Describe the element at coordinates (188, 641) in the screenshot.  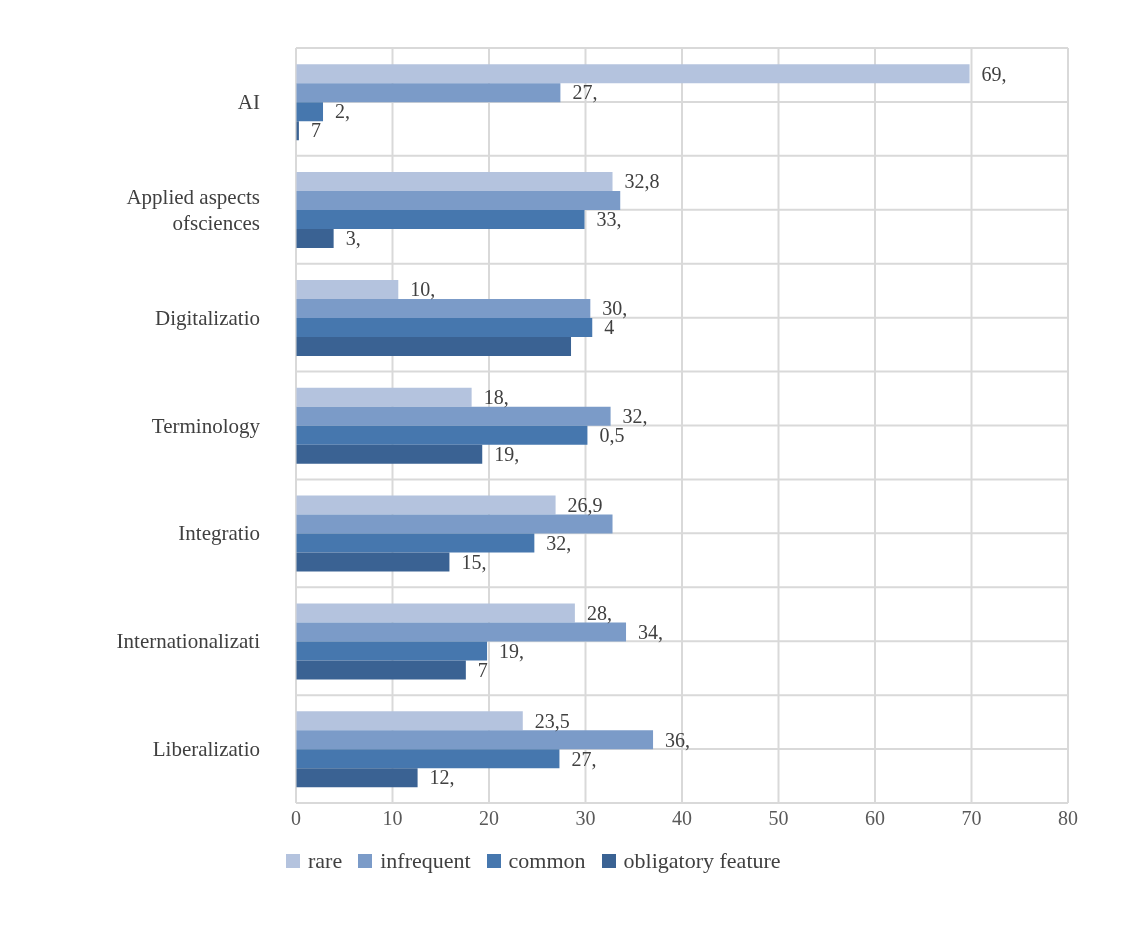
I see `y-tick-label: Internationalizati` at that location.